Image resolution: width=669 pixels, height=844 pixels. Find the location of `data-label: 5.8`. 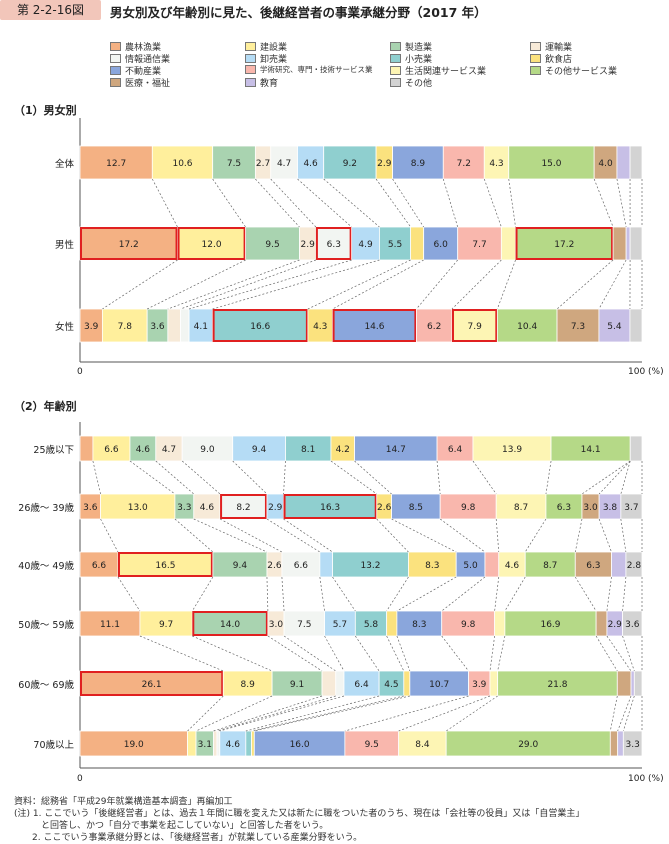

data-label: 5.8 is located at coordinates (371, 625).